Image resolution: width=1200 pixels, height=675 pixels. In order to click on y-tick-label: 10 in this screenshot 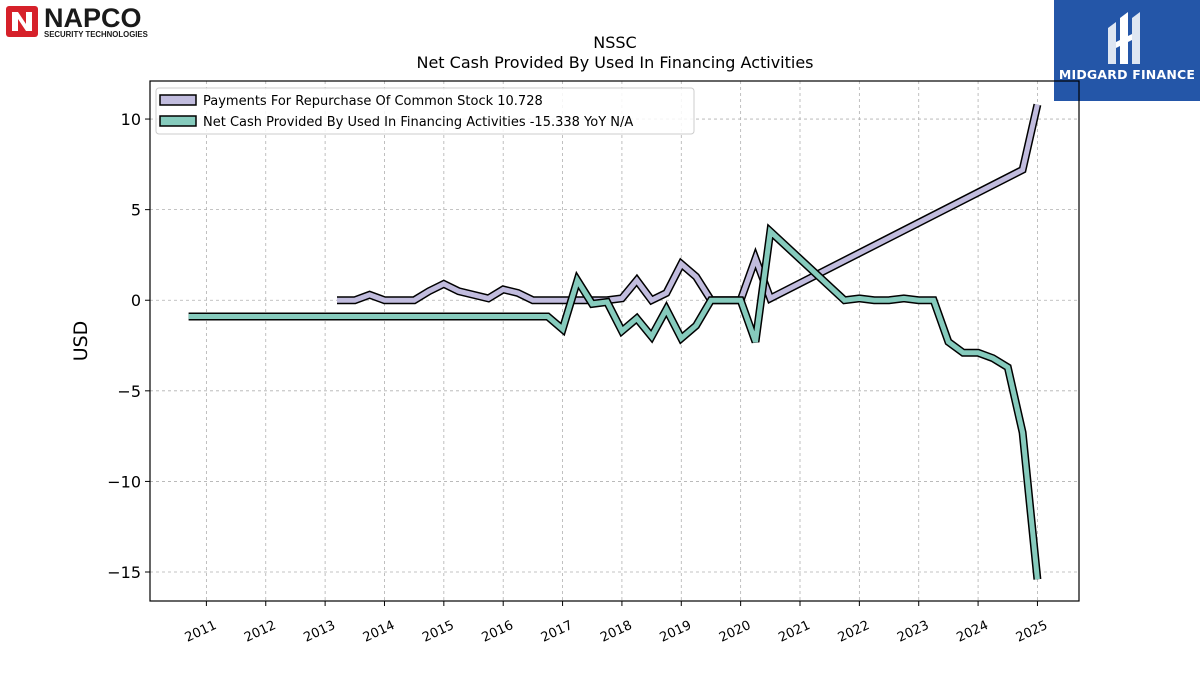, I will do `click(131, 119)`.